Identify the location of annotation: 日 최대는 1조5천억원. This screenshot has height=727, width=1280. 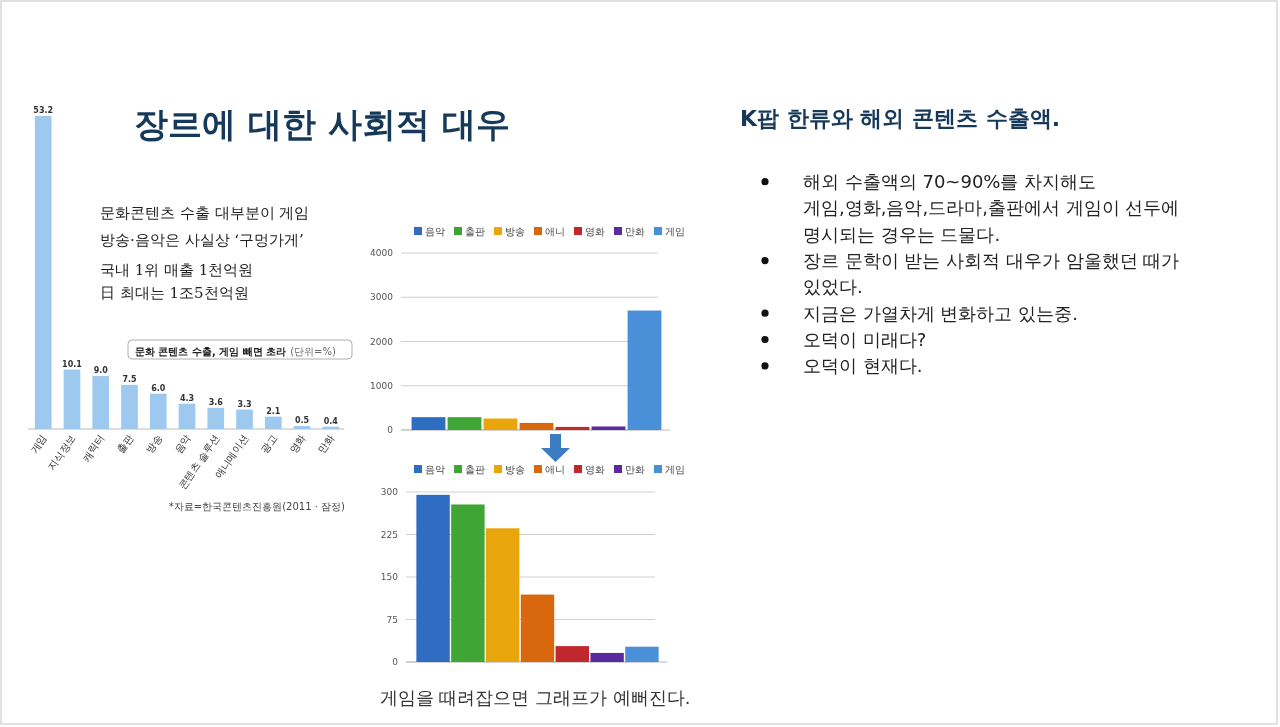
(174, 293).